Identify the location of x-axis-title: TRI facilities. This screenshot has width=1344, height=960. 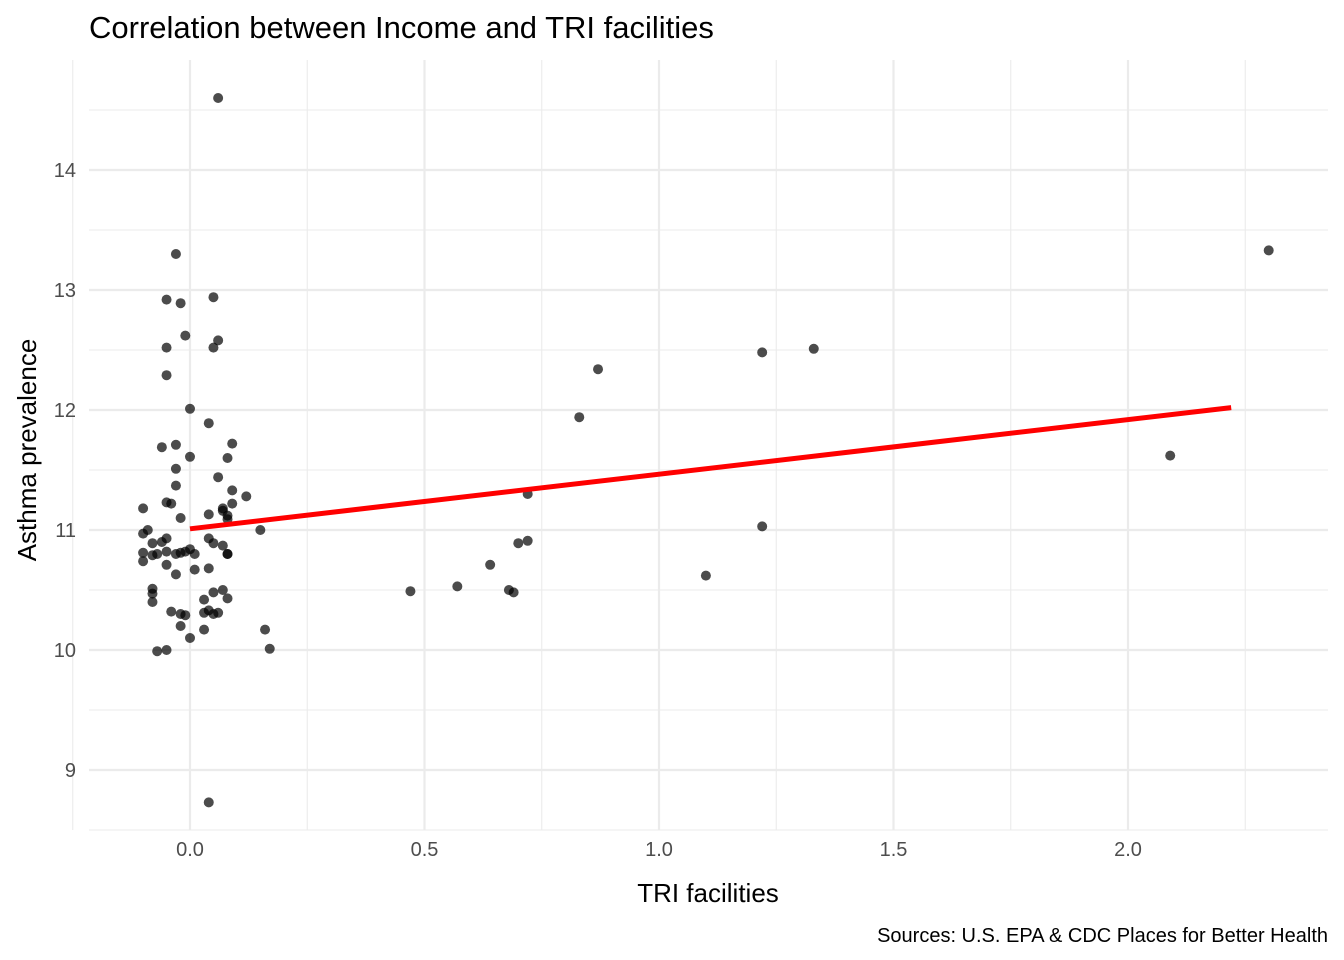
(708, 893).